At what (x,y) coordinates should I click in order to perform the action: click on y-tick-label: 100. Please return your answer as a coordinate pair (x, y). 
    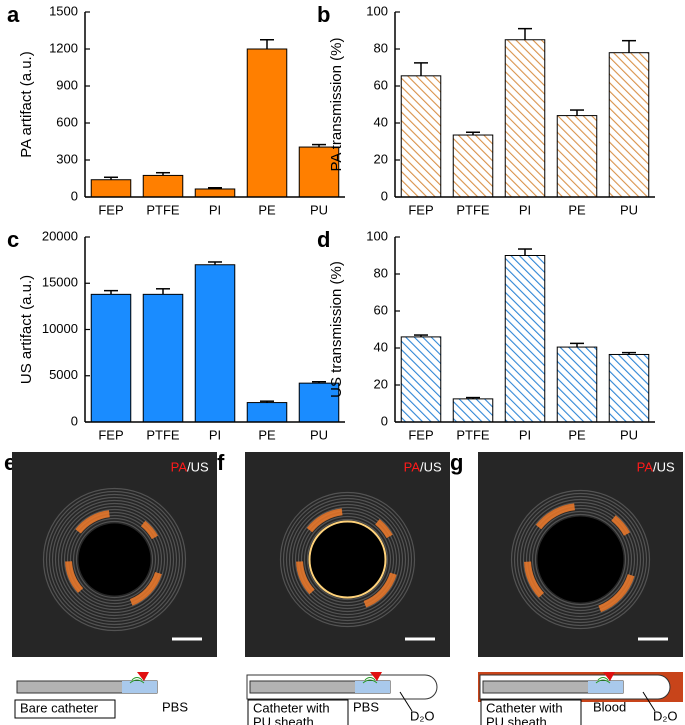
    Looking at the image, I should click on (377, 235).